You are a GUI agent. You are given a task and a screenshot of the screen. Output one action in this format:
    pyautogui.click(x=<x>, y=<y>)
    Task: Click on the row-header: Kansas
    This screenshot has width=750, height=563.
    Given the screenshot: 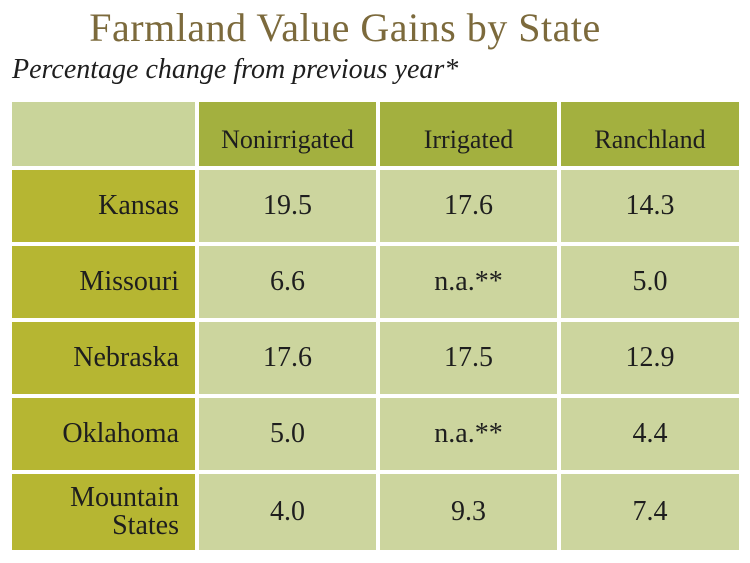 What is the action you would take?
    pyautogui.click(x=103, y=206)
    